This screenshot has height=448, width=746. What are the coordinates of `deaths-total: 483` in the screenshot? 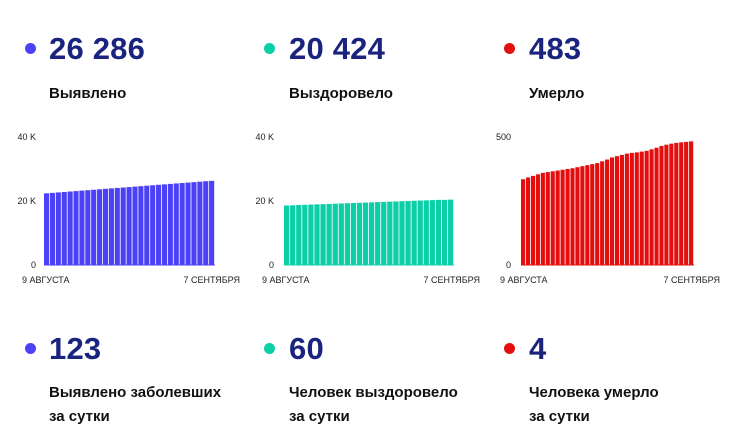 It's located at (555, 48).